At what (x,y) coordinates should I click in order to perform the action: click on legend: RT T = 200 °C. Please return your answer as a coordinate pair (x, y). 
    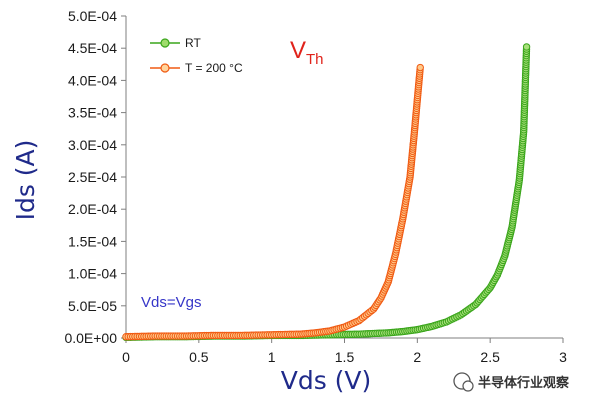
    Looking at the image, I should click on (196, 55).